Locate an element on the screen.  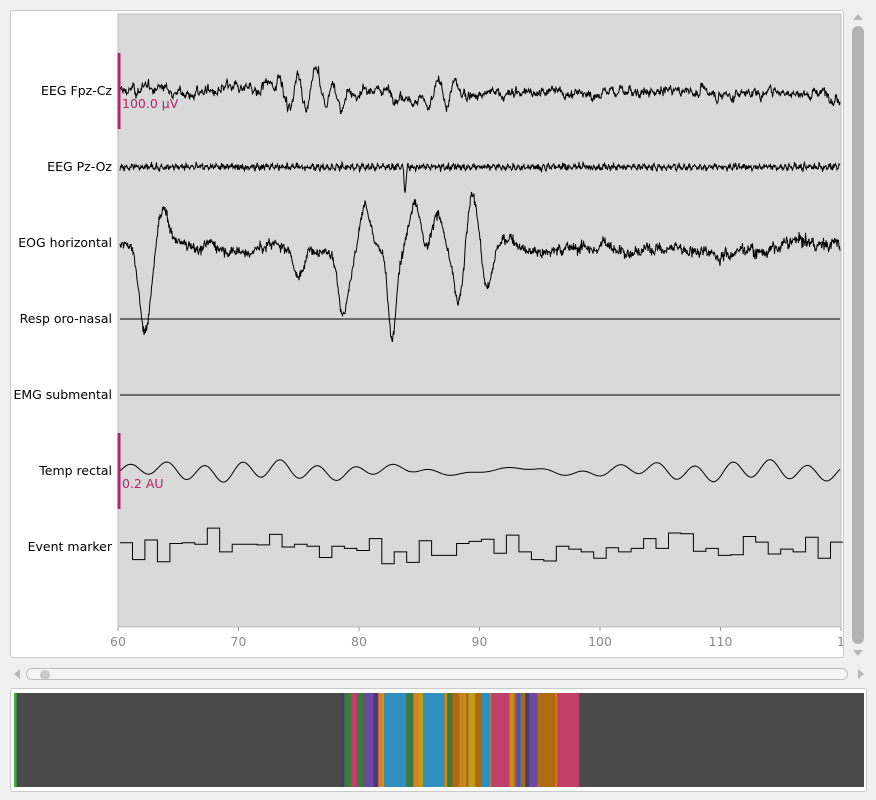
scroll-right-icon is located at coordinates (861, 674).